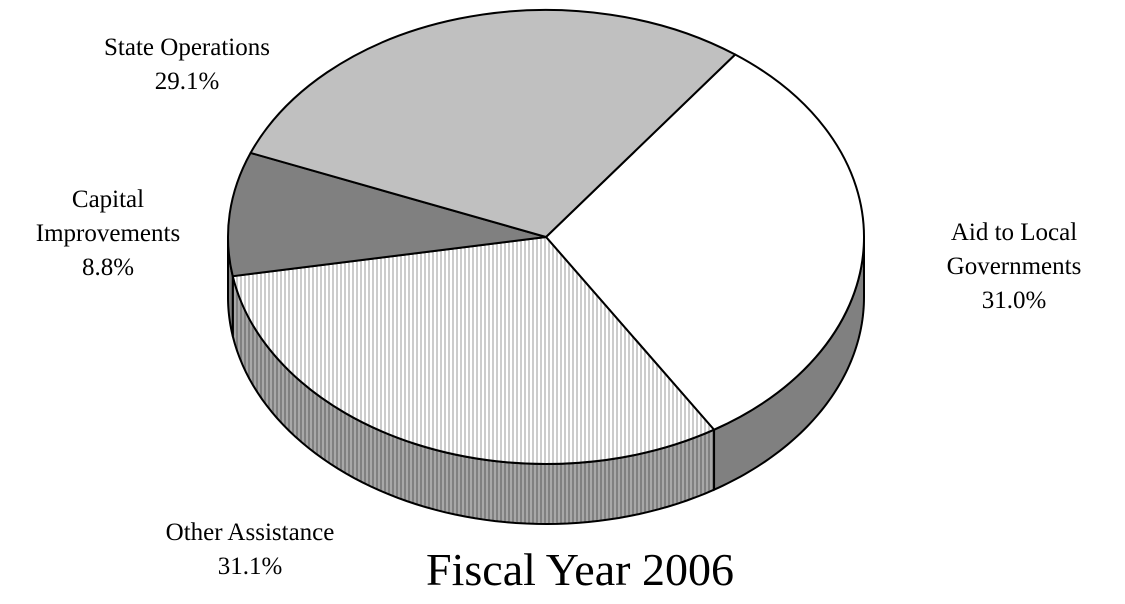  Describe the element at coordinates (187, 81) in the screenshot. I see `slice-value-state-operations: 29.1%` at that location.